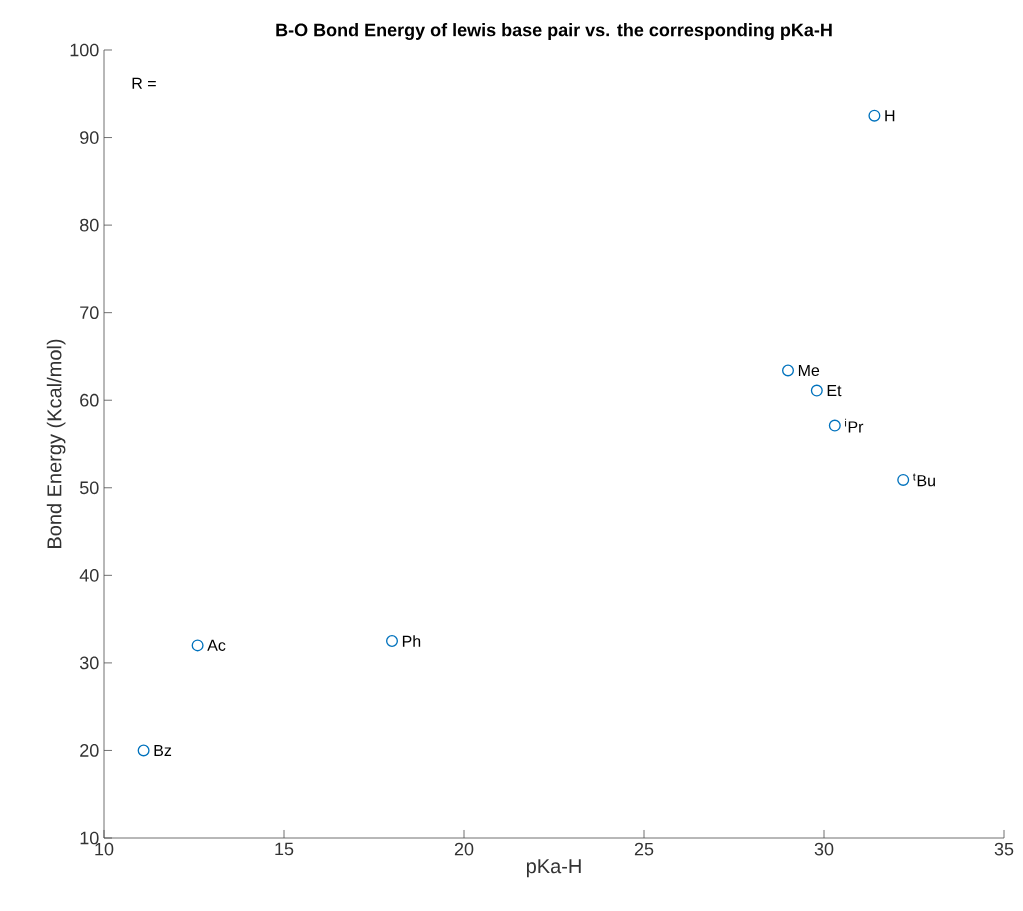  Describe the element at coordinates (644, 849) in the screenshot. I see `x-tick-label: 25` at that location.